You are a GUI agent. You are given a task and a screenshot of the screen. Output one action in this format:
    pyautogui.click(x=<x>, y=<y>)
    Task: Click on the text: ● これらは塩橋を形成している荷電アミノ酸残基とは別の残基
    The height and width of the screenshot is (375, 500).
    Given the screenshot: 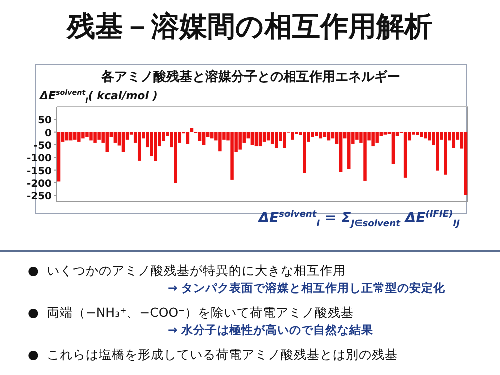 What is the action you would take?
    pyautogui.click(x=213, y=355)
    